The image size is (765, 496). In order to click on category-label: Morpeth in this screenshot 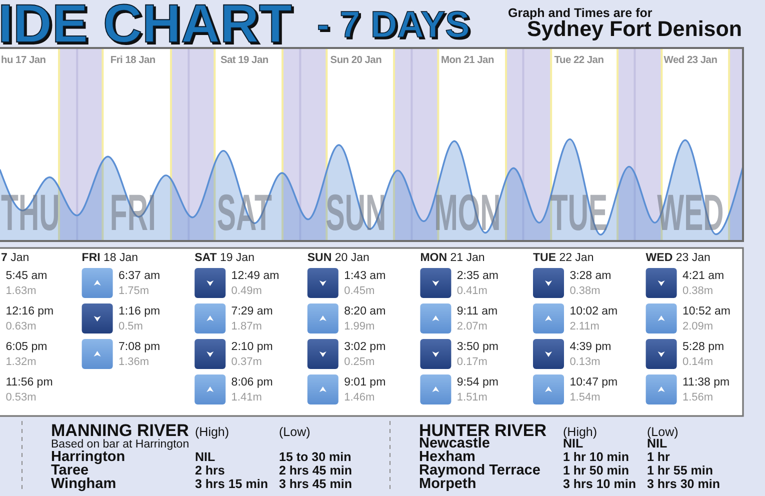, I will do `click(447, 484)`.